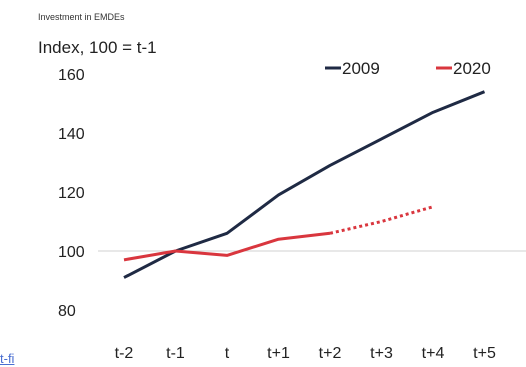 The image size is (526, 367). What do you see at coordinates (330, 353) in the screenshot?
I see `x-tick-label: t+2` at bounding box center [330, 353].